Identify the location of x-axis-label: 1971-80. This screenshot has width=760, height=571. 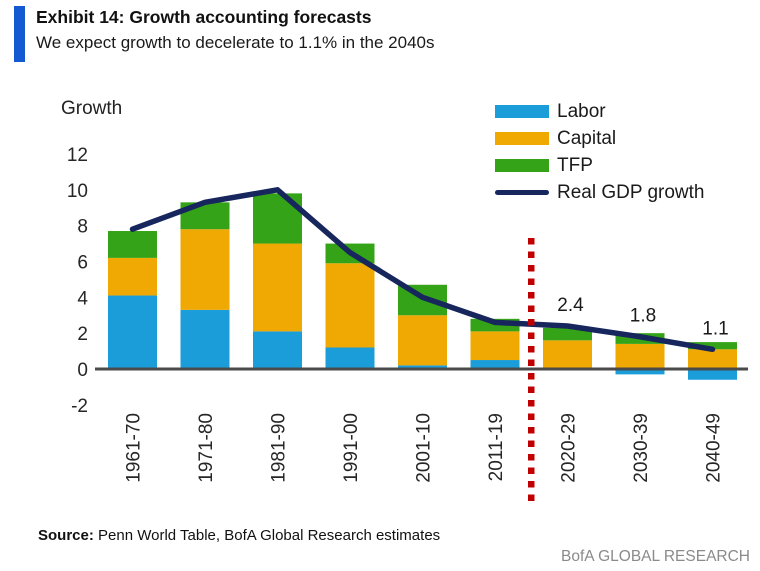
(206, 448).